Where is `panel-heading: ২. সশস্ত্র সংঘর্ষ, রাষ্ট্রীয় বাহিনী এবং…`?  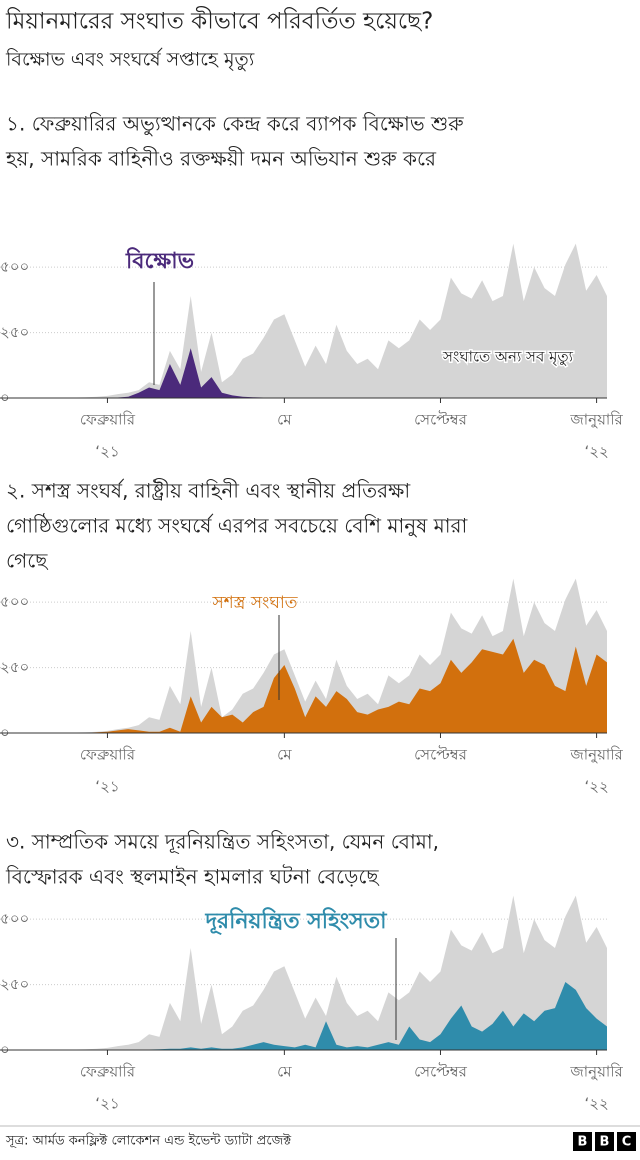
panel-heading: ২. সশস্ত্র সংঘর্ষ, রাষ্ট্রীয় বাহিনী এবং… is located at coordinates (208, 491).